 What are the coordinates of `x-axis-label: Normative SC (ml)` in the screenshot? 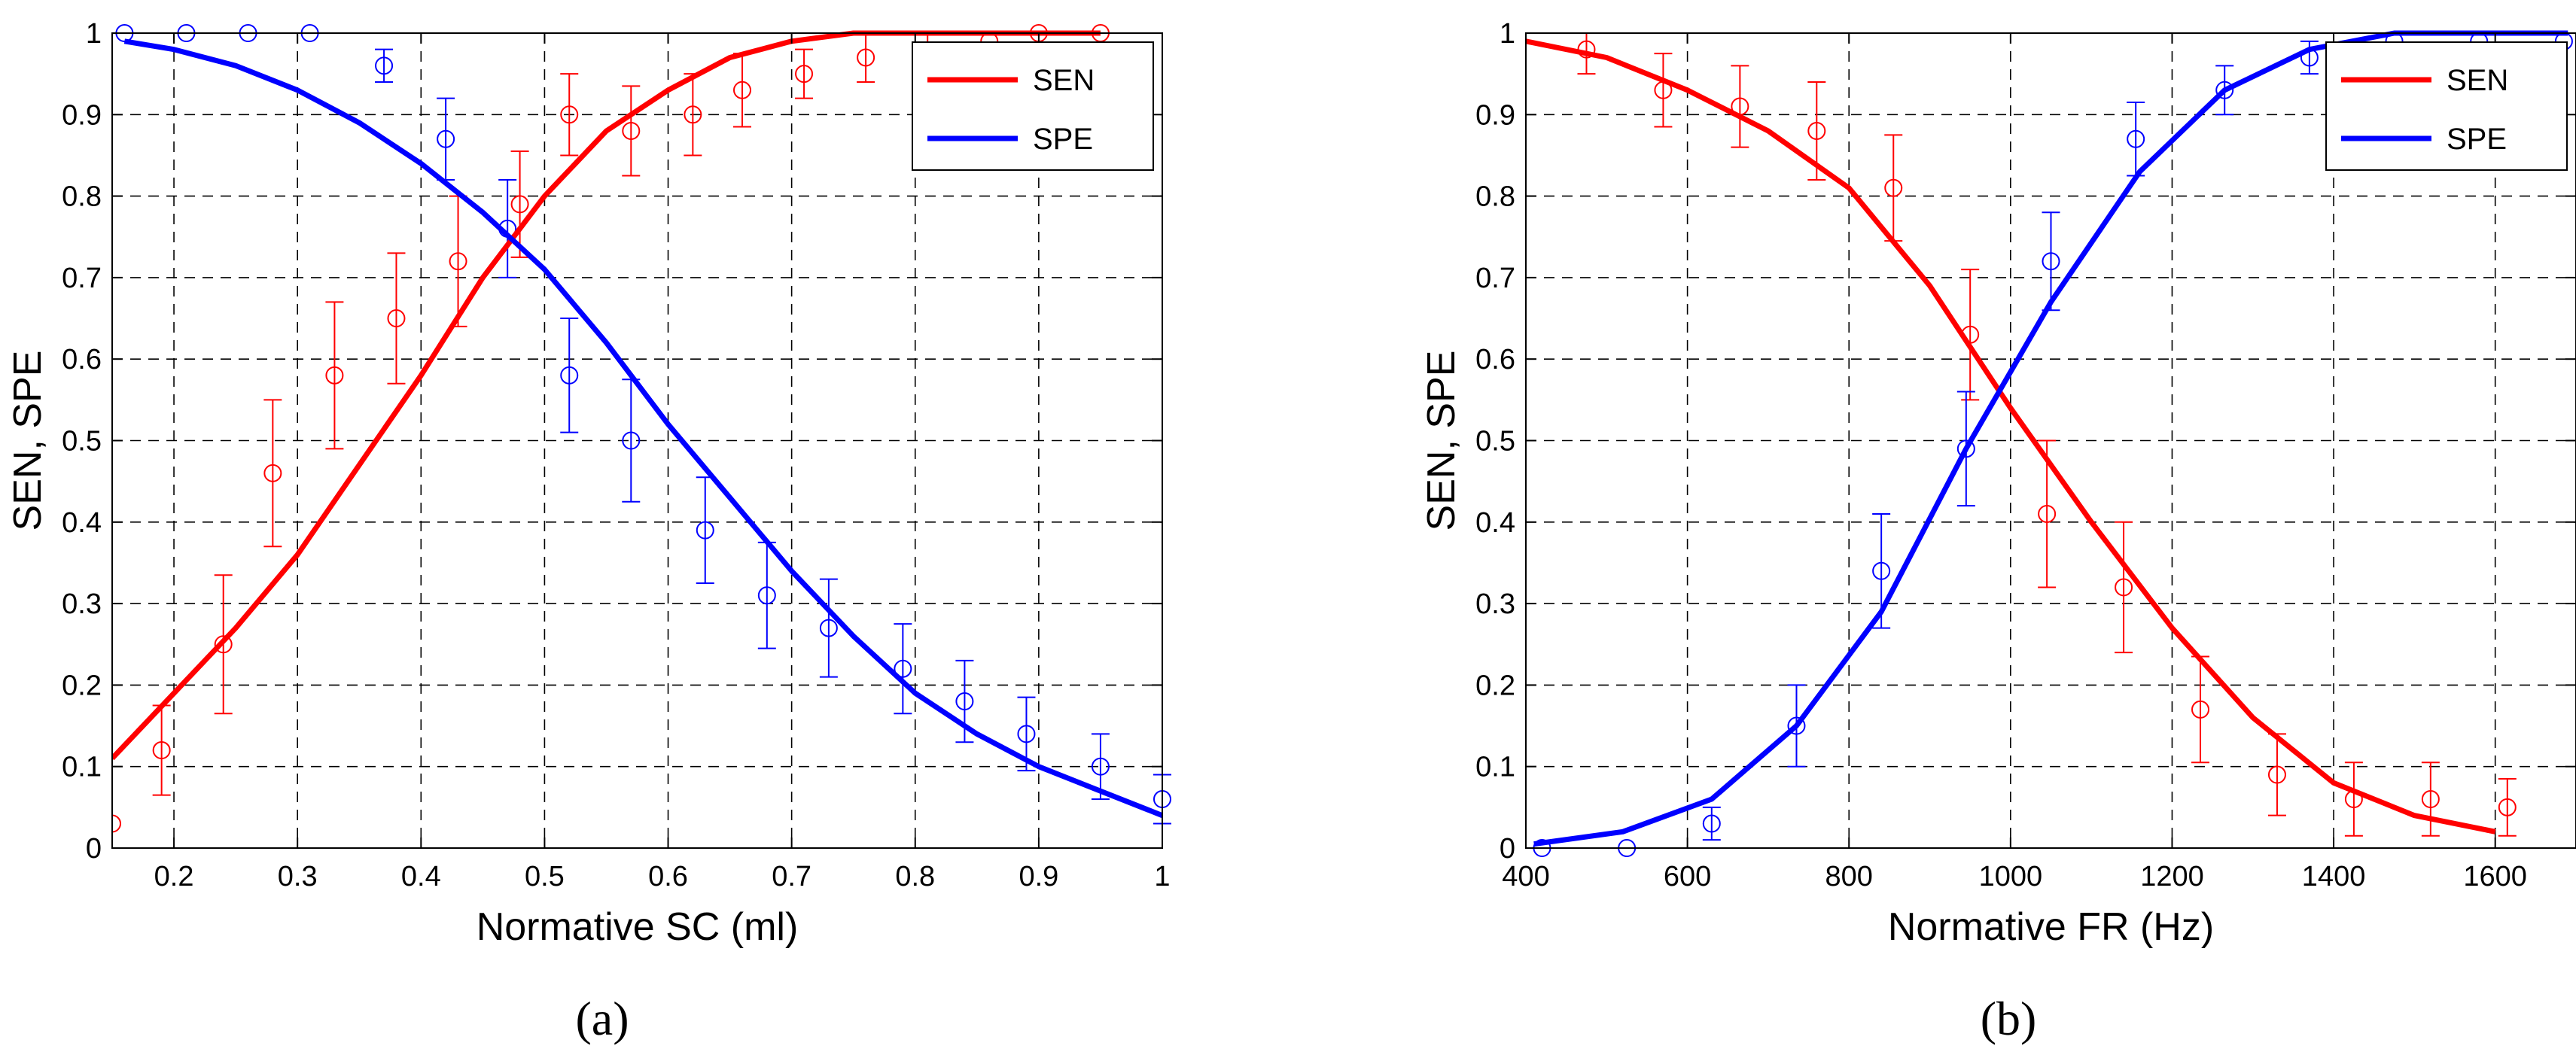 It's located at (638, 927).